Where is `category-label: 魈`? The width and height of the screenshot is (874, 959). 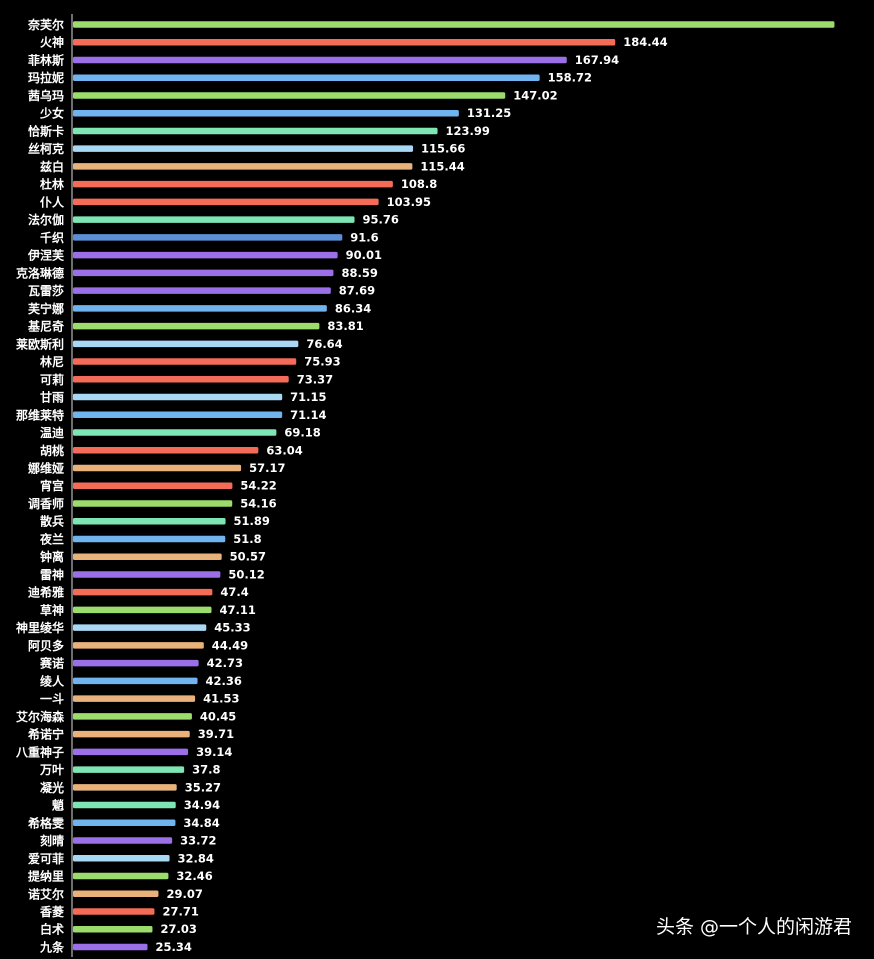
category-label: 魈 is located at coordinates (58, 805).